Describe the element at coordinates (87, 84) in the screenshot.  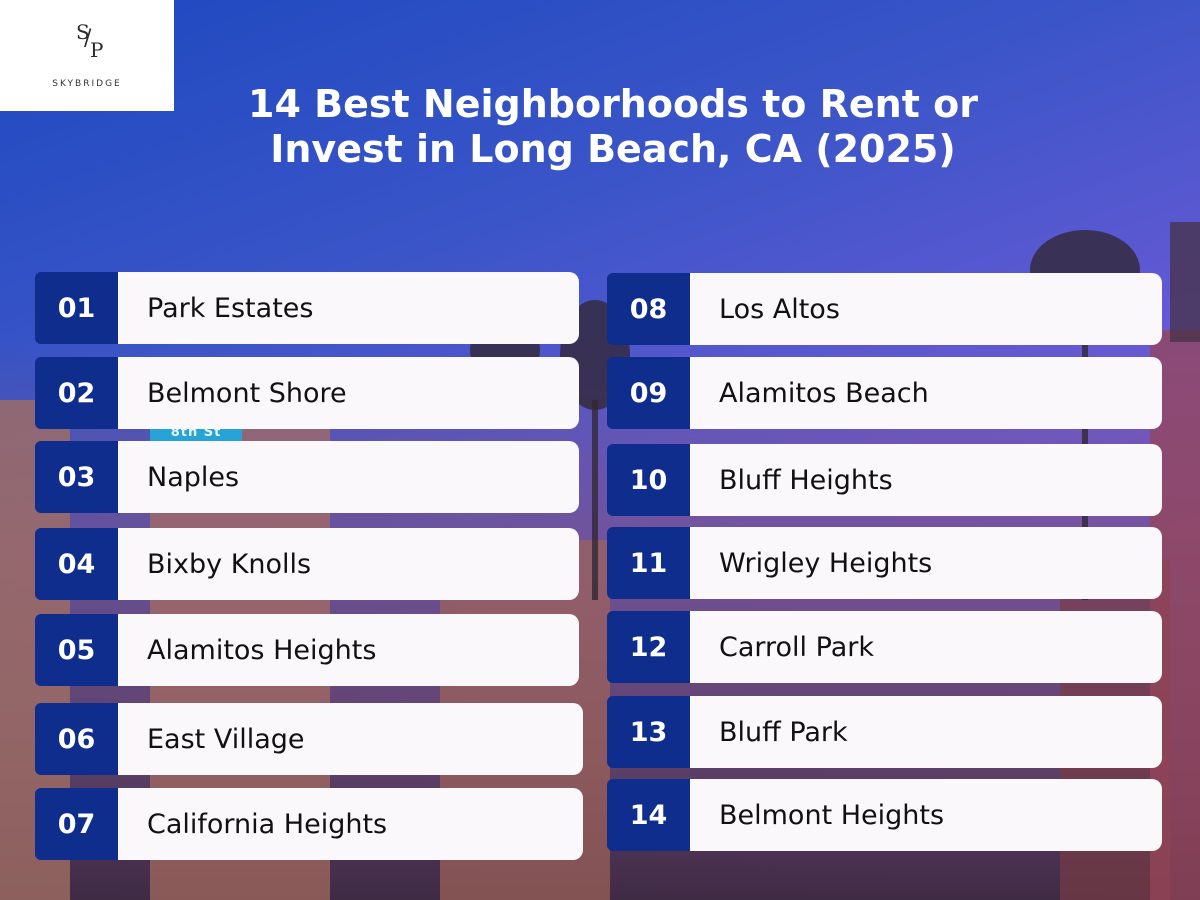
I see `brand-name: SKYBRIDGE` at that location.